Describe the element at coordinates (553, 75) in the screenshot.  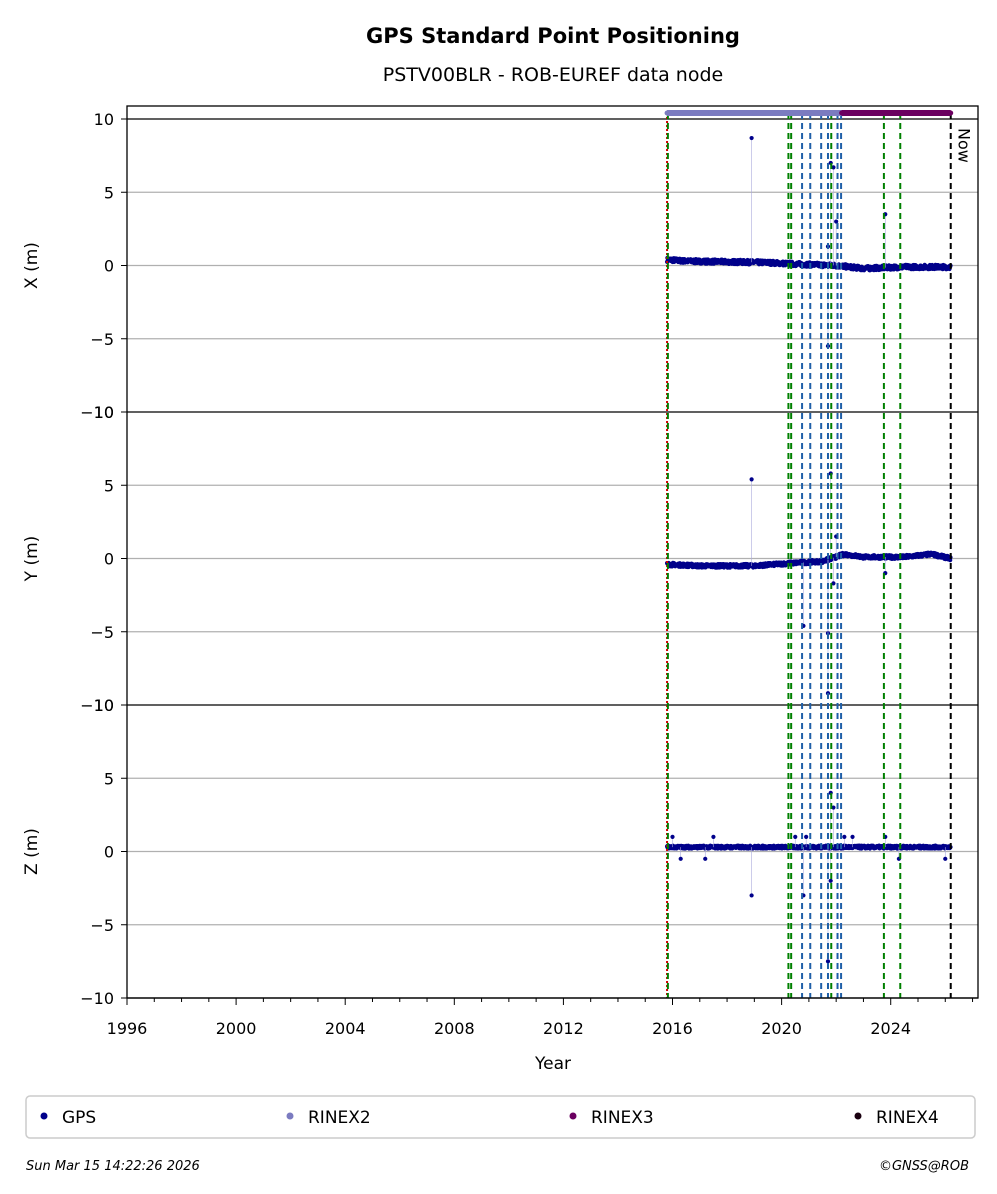
I see `chart-subtitle: PSTV00BLR - ROB-EUREF data node` at that location.